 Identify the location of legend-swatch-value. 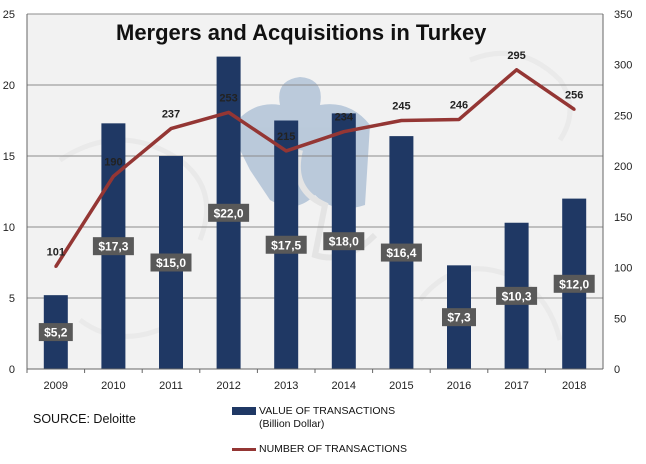
(244, 411).